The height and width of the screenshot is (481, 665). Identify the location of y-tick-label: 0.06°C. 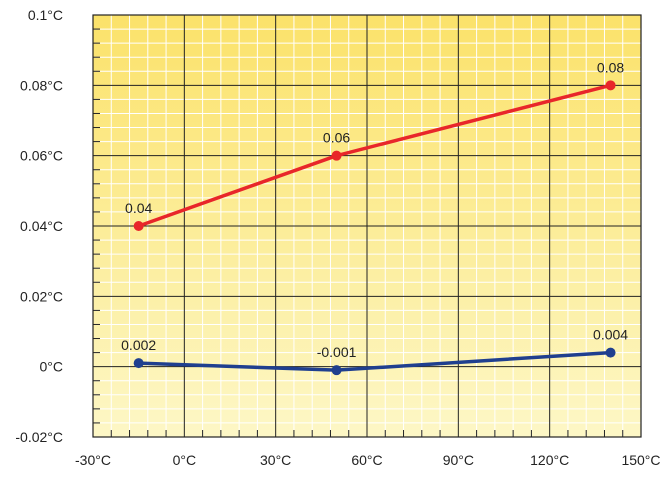
(41, 156).